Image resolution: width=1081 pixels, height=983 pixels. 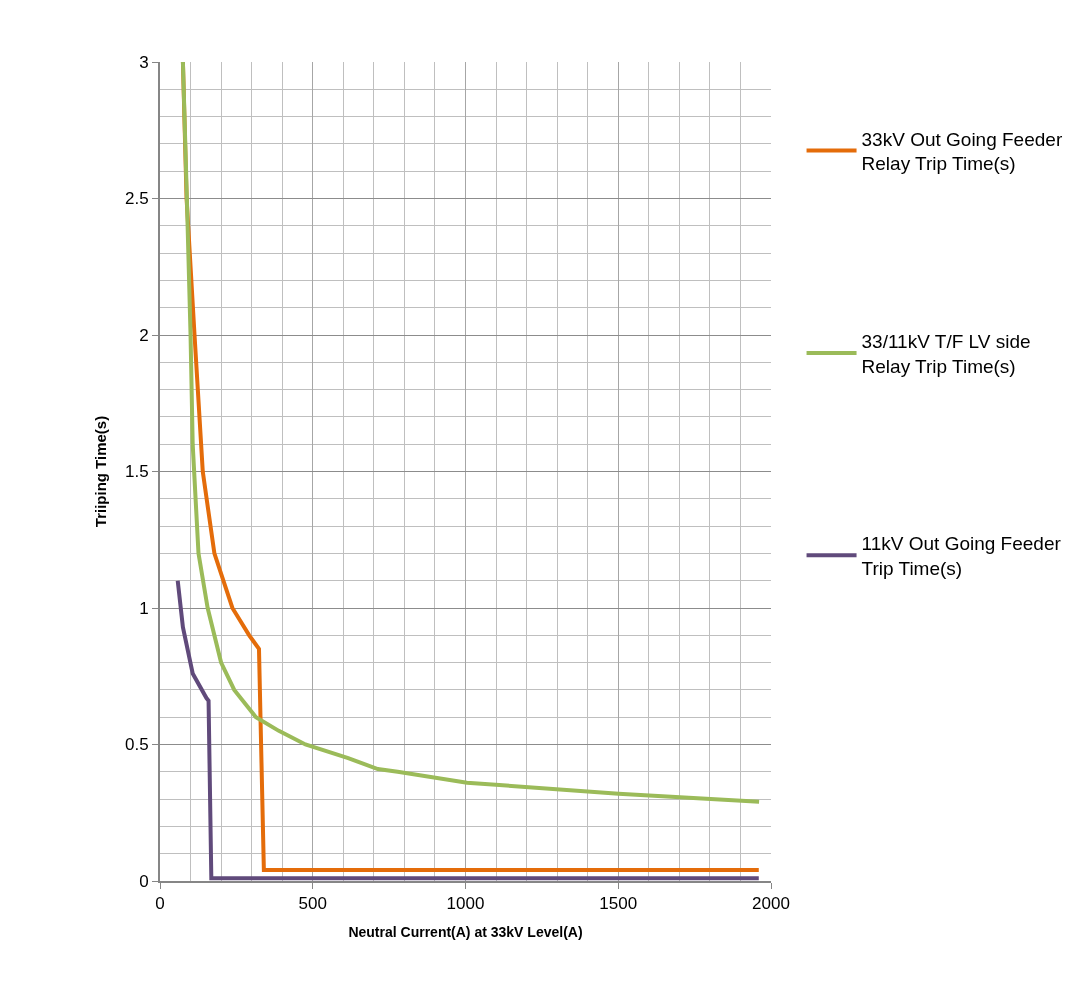 What do you see at coordinates (136, 199) in the screenshot?
I see `y-tick-label: 2.5` at bounding box center [136, 199].